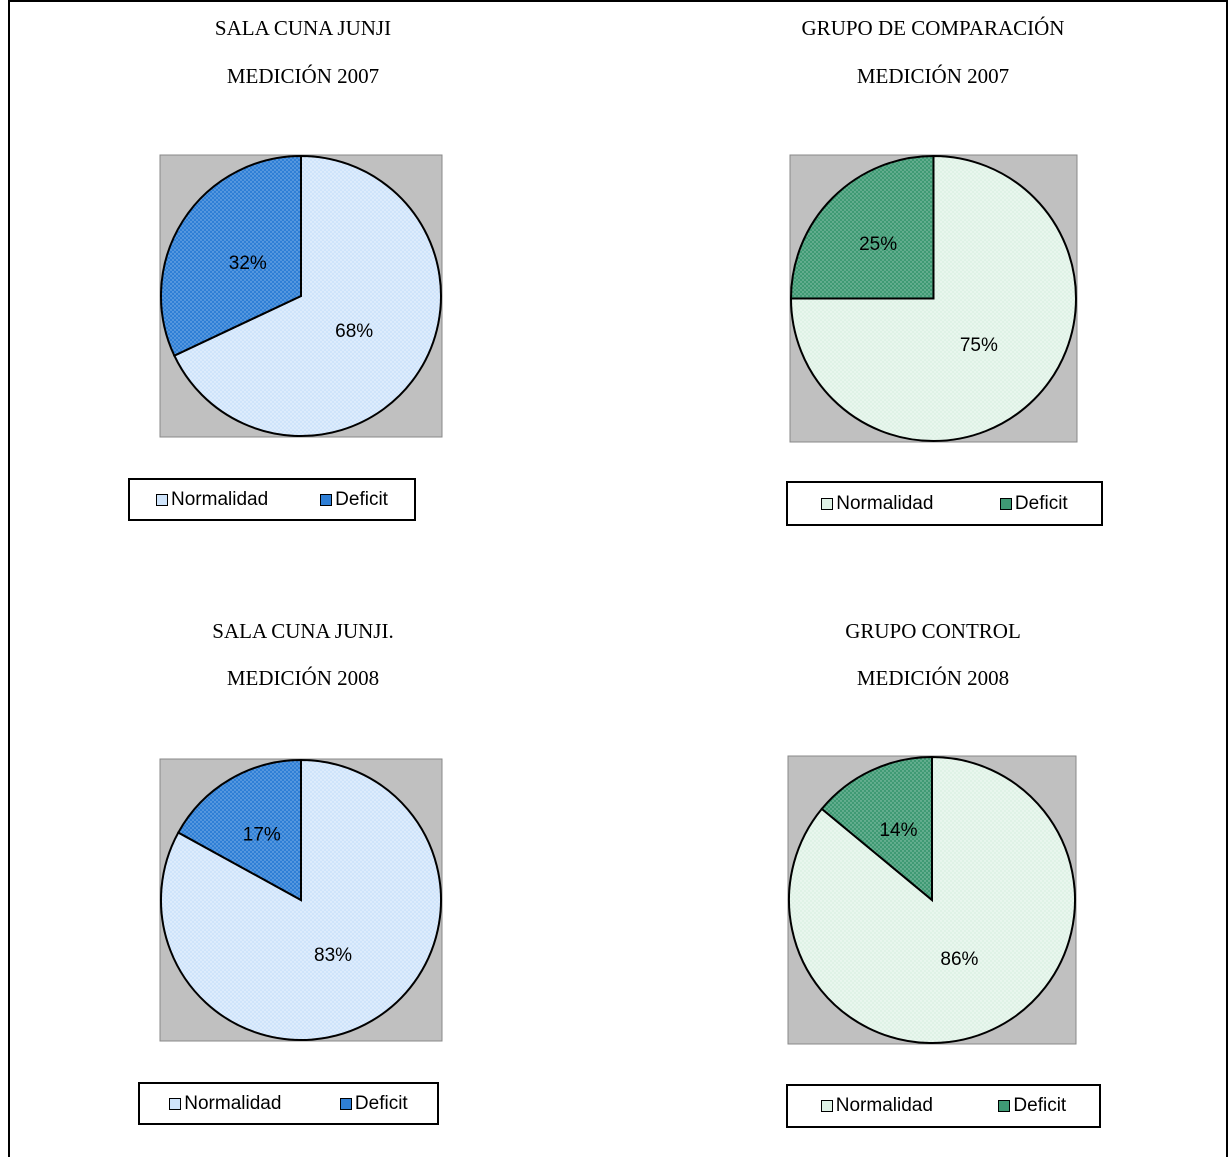  What do you see at coordinates (979, 345) in the screenshot?
I see `data-label-normalidad: 75%` at bounding box center [979, 345].